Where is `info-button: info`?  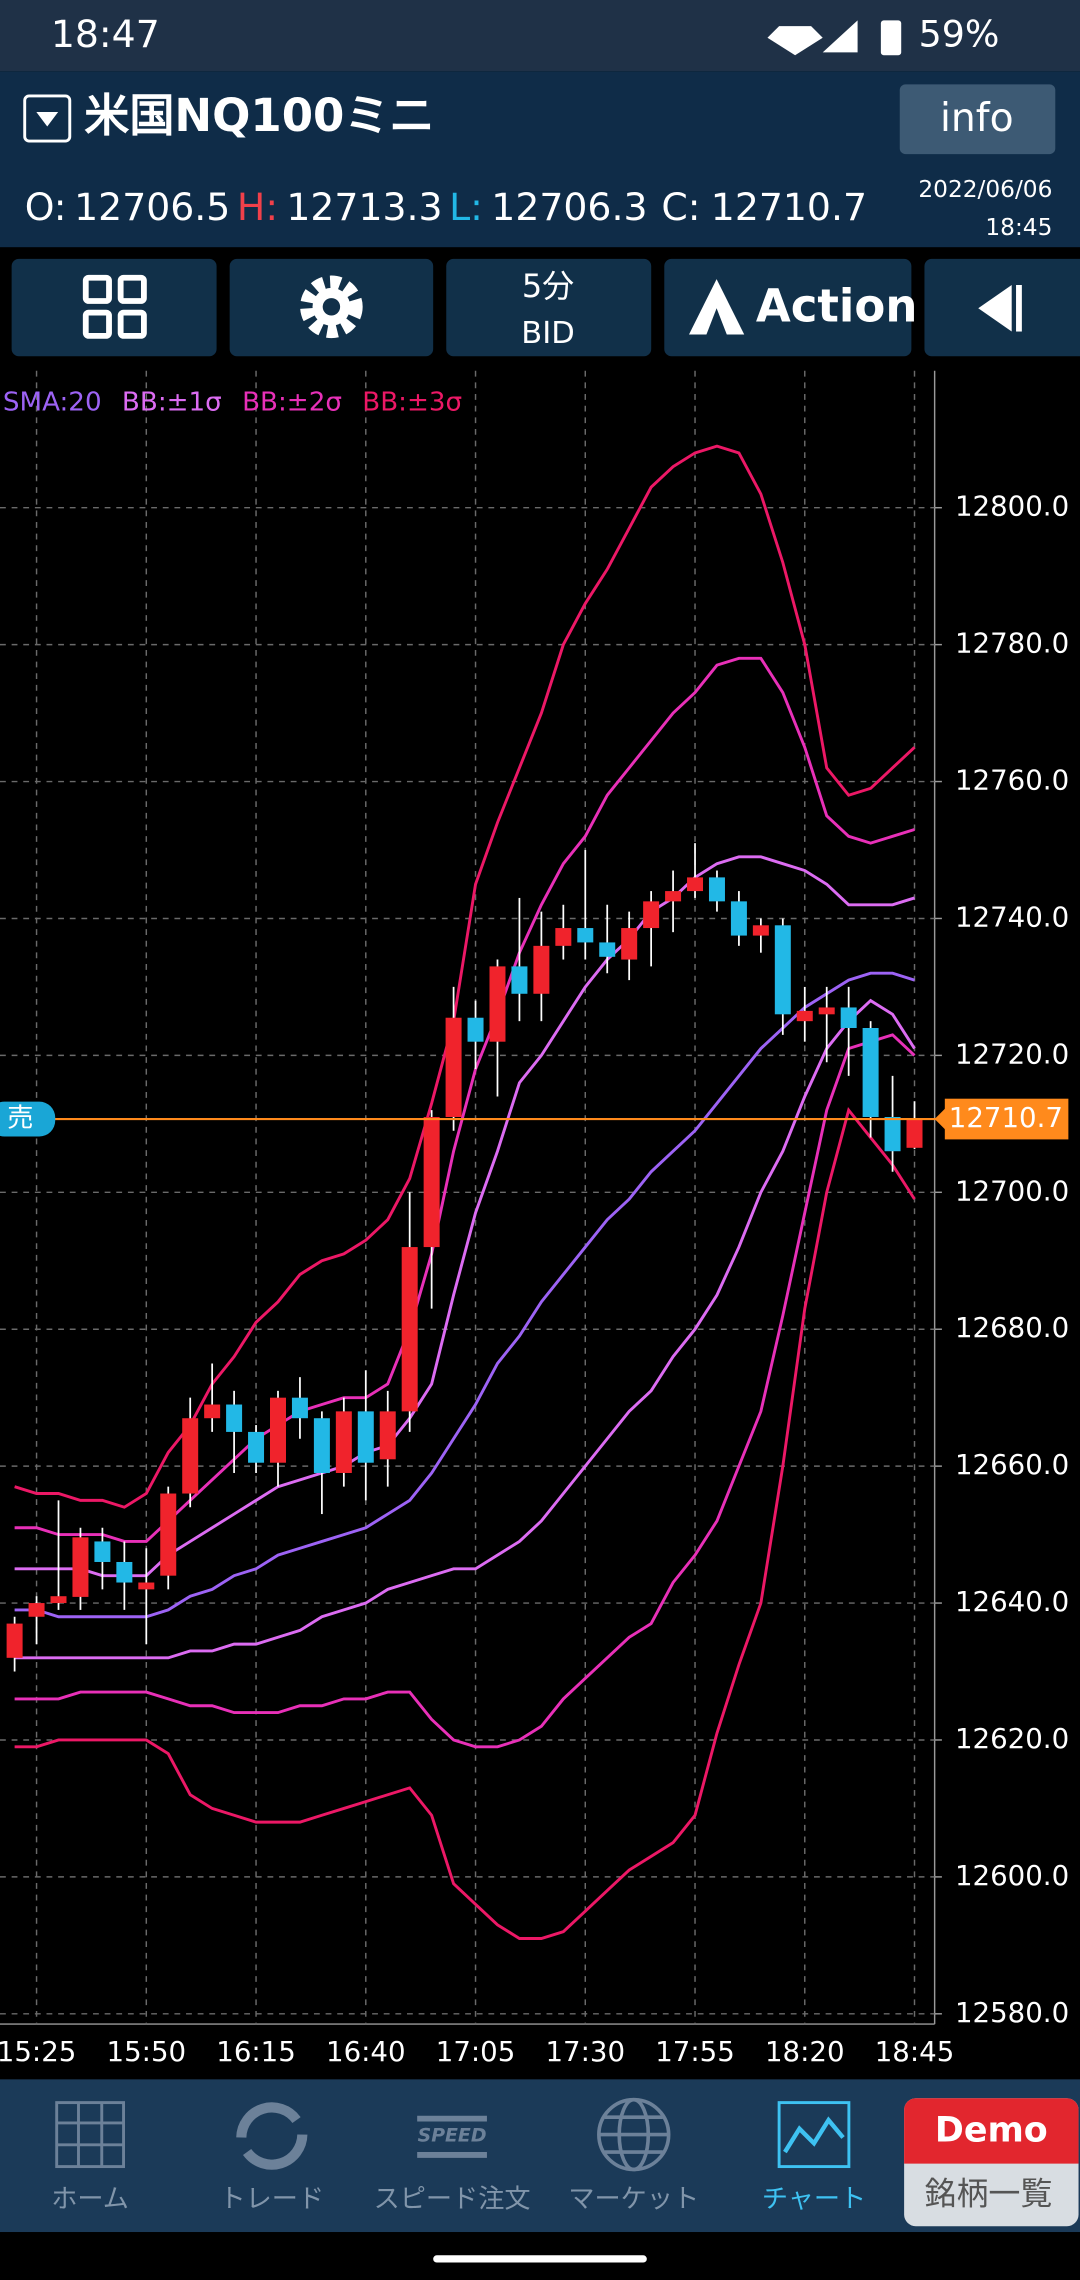
info-button: info is located at coordinates (977, 119).